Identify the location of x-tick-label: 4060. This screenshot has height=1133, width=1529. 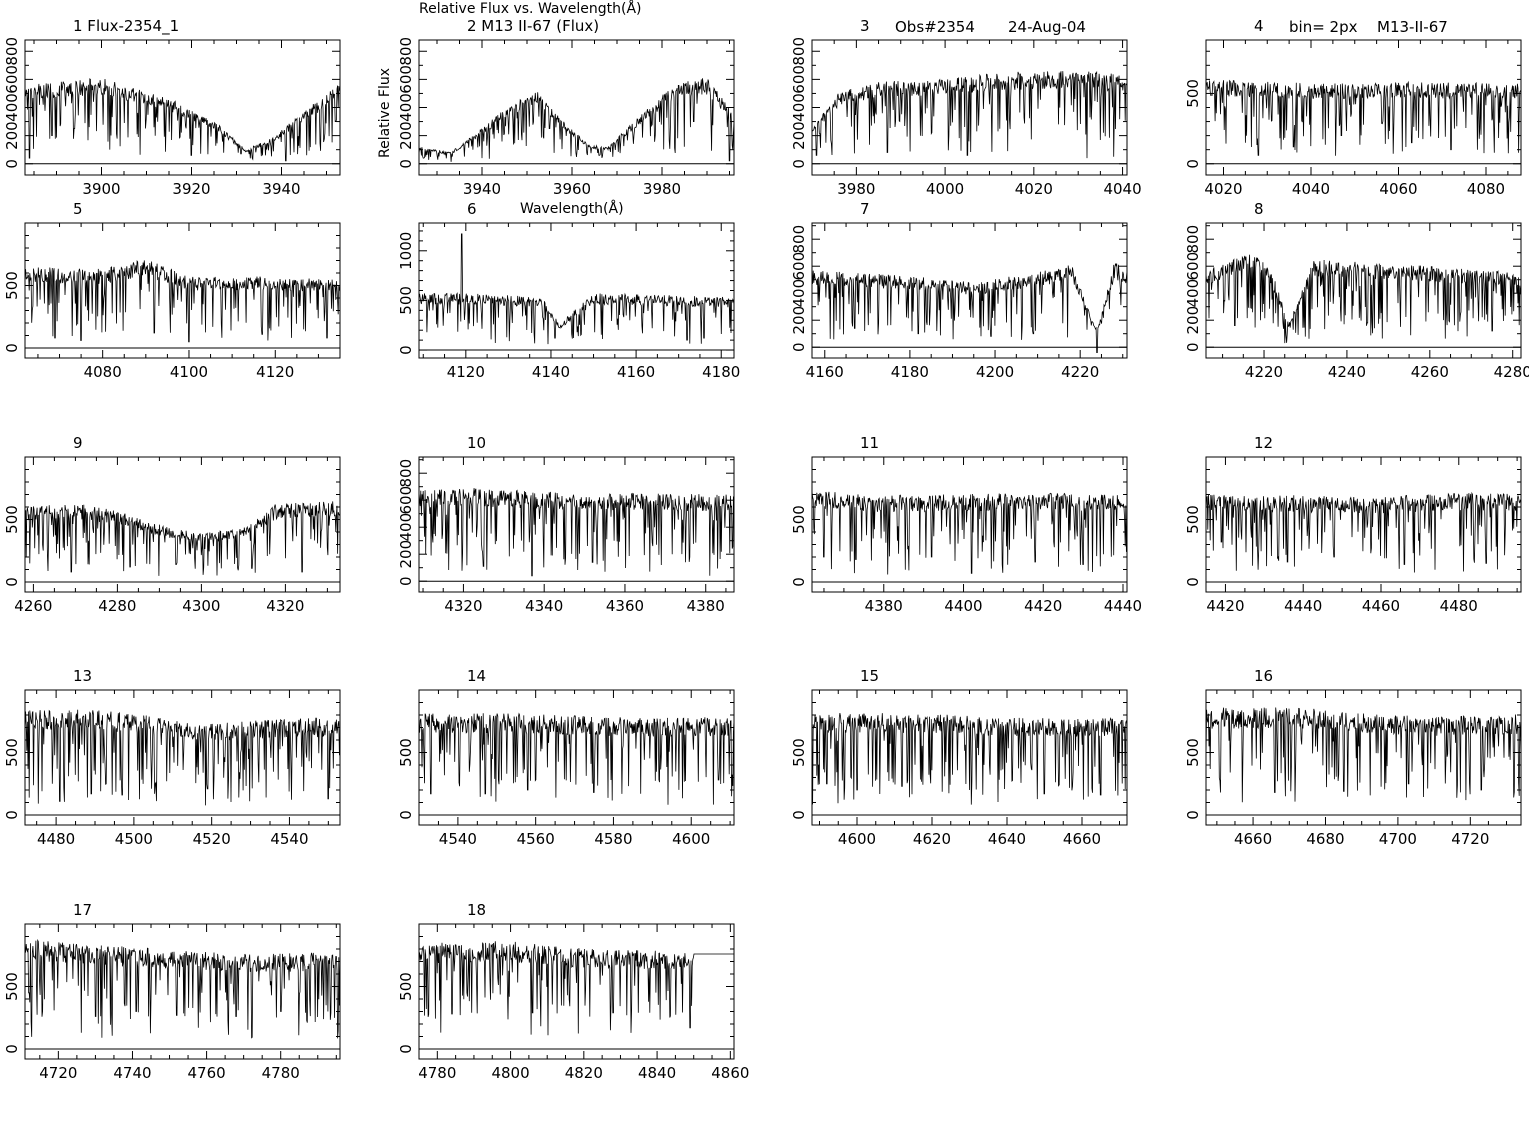
(1398, 189).